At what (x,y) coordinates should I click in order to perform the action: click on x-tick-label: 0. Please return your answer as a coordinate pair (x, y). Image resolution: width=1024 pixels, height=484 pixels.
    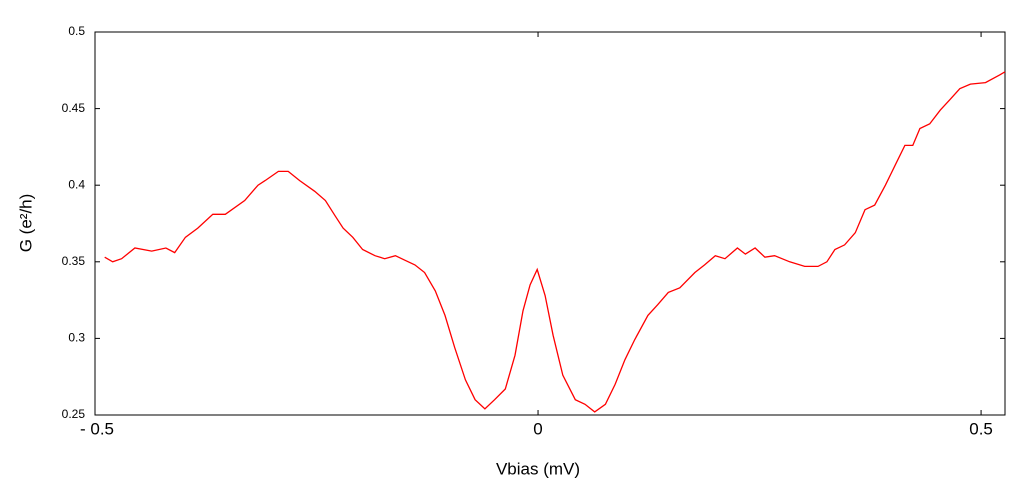
    Looking at the image, I should click on (537, 428).